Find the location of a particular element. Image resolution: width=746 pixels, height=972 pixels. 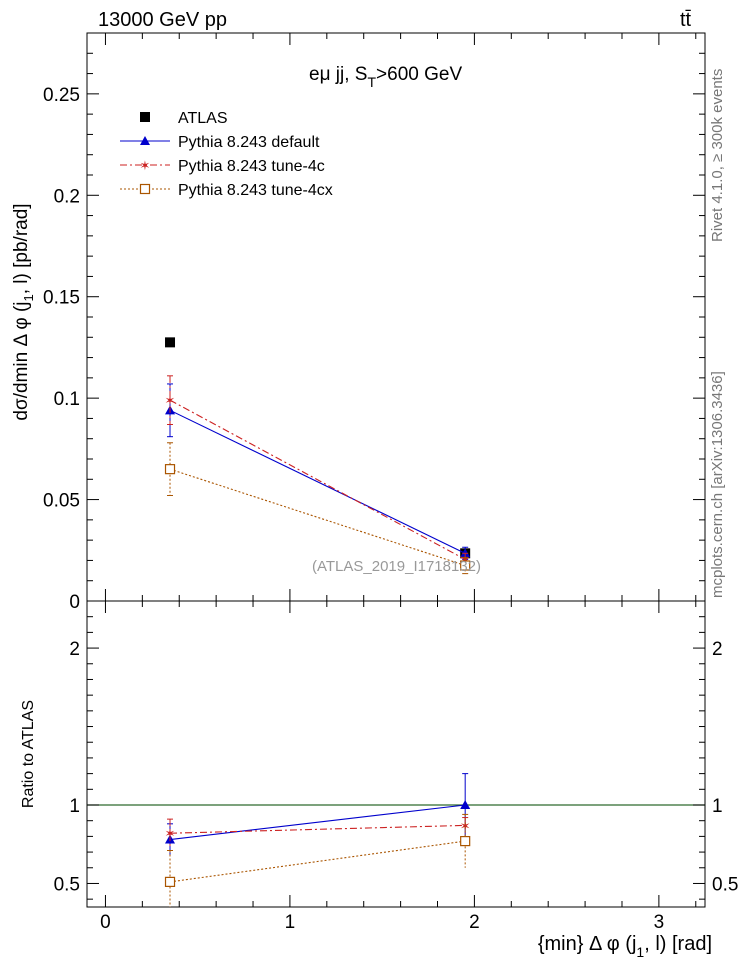

x-tick-label: 1 is located at coordinates (290, 922).